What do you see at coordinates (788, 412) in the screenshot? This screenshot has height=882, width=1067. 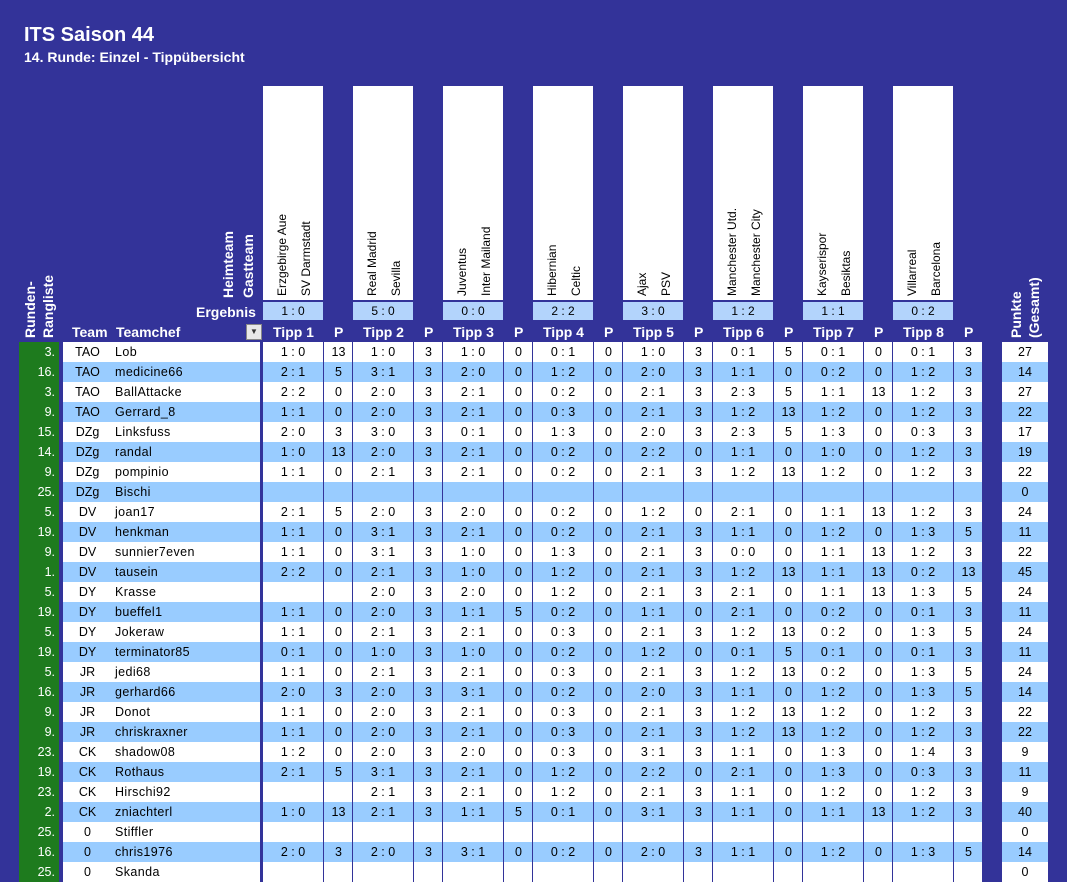 I see `points-6-cell: 13` at bounding box center [788, 412].